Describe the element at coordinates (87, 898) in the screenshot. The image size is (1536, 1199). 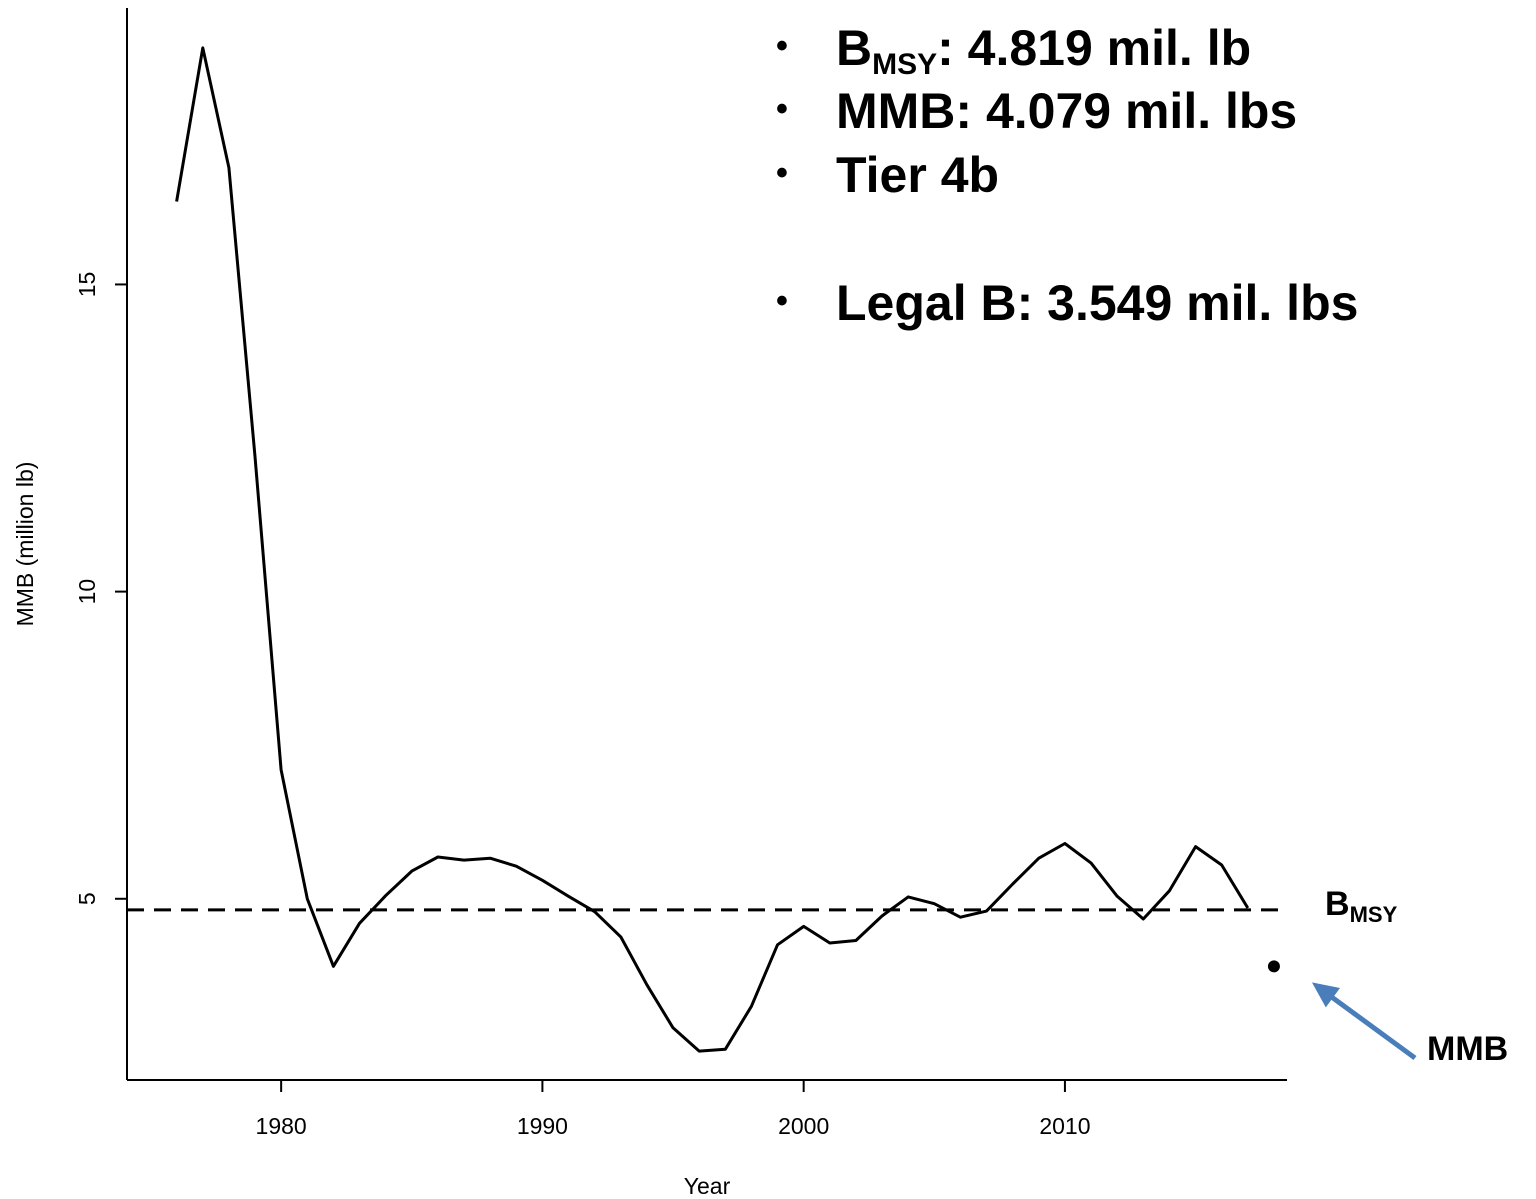
I see `y-tick-label: 5` at that location.